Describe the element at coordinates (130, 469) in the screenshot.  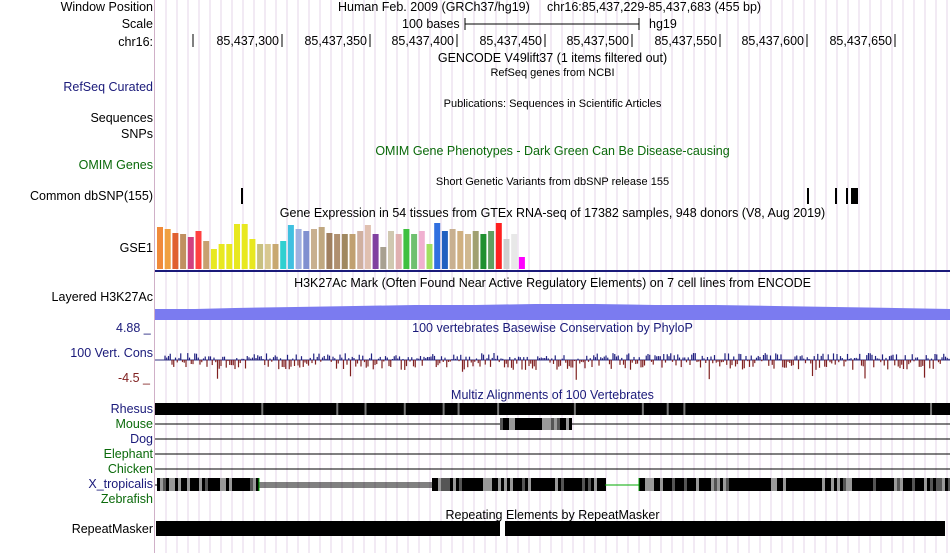
I see `species-chicken: Chicken` at that location.